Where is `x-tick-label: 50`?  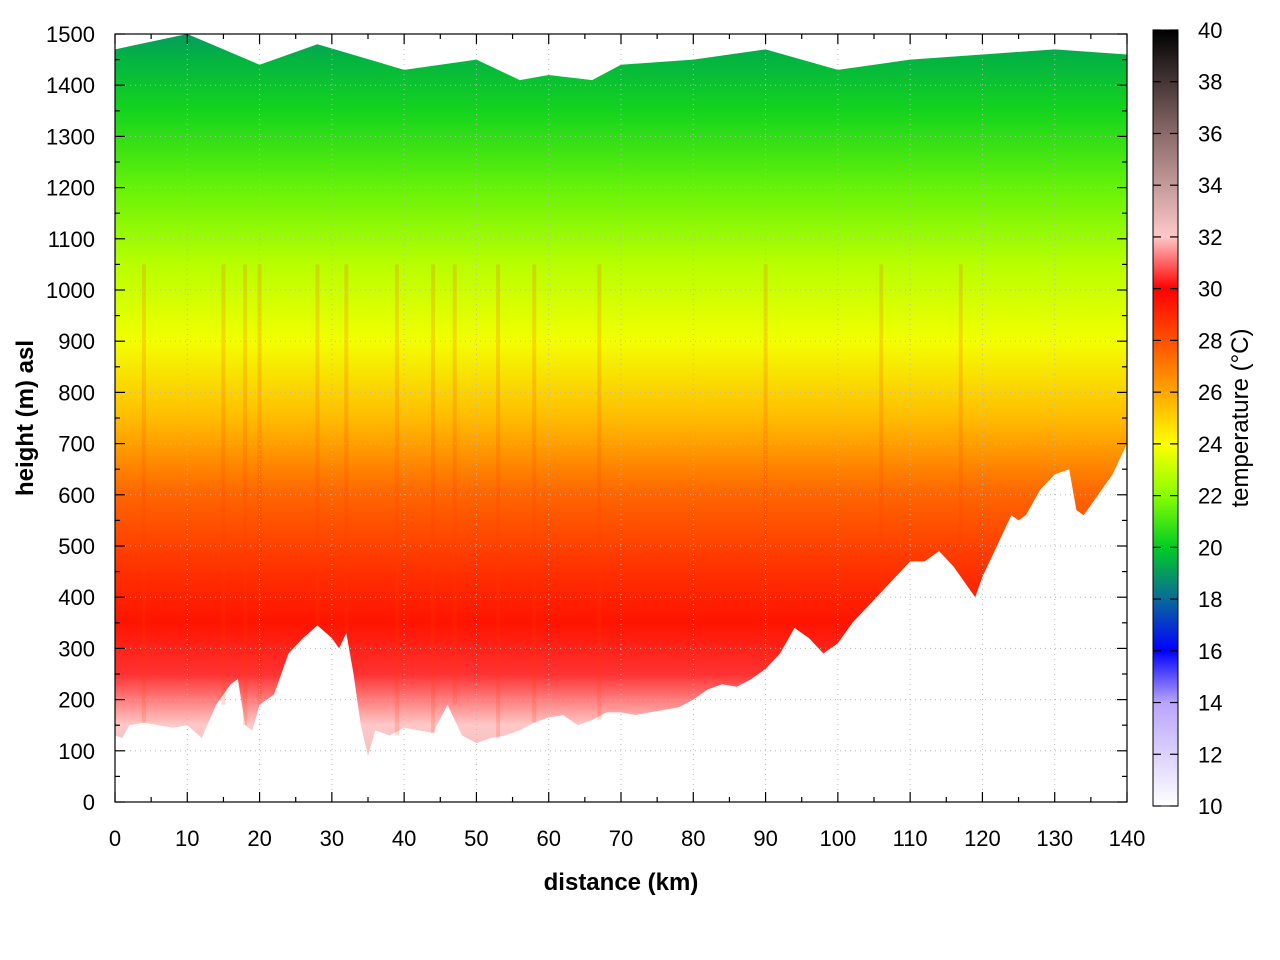
x-tick-label: 50 is located at coordinates (476, 838).